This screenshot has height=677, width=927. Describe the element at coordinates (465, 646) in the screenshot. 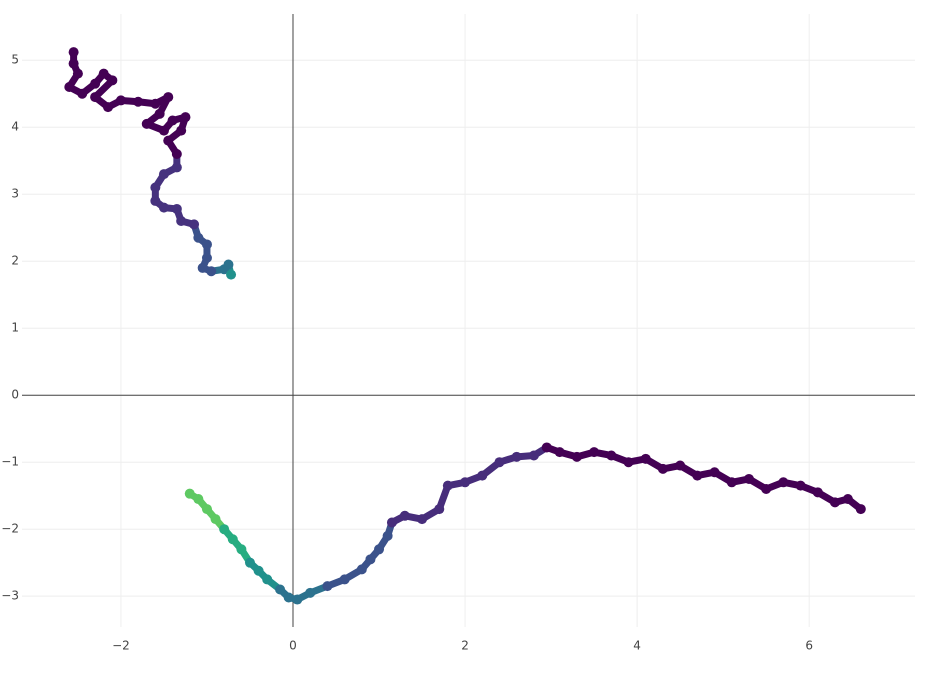

I see `x-tick-label: 2` at that location.